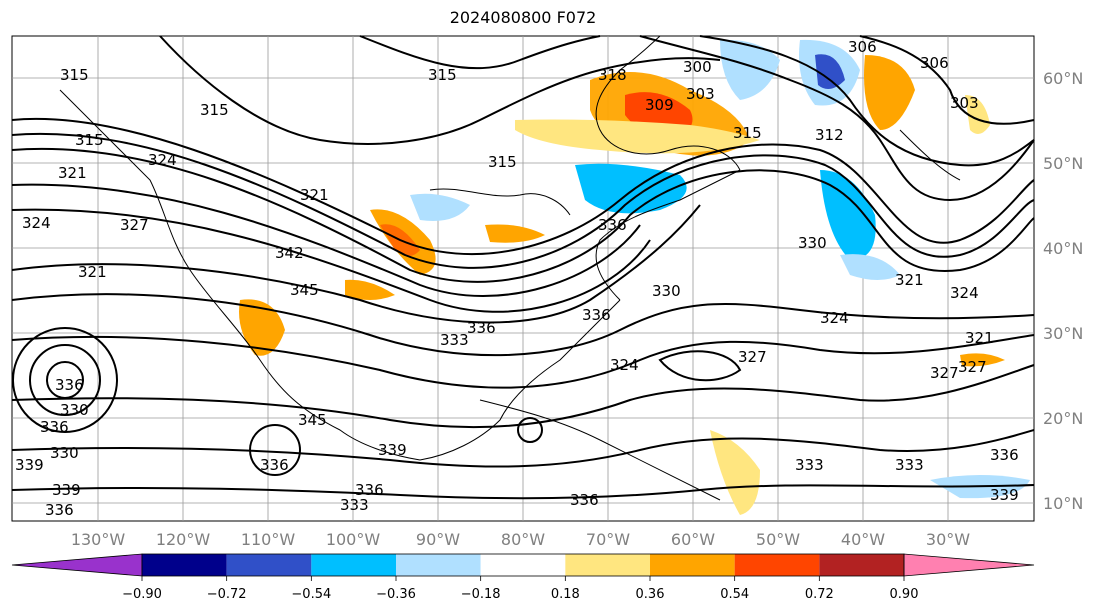 The width and height of the screenshot is (1105, 615). What do you see at coordinates (948, 539) in the screenshot?
I see `lon-label: 30°W` at bounding box center [948, 539].